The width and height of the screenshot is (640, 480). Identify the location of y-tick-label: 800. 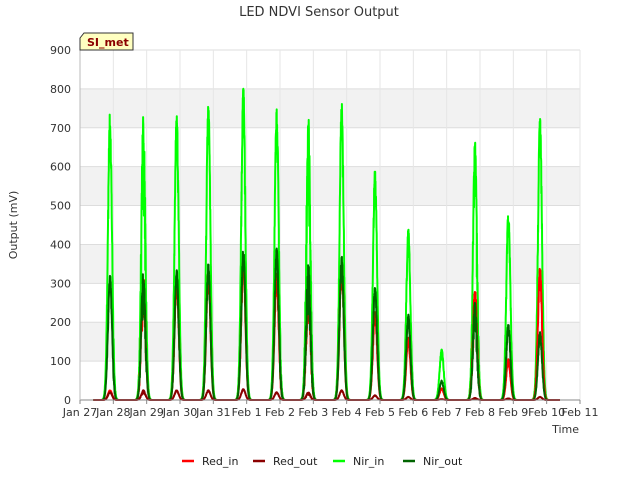
(60, 89).